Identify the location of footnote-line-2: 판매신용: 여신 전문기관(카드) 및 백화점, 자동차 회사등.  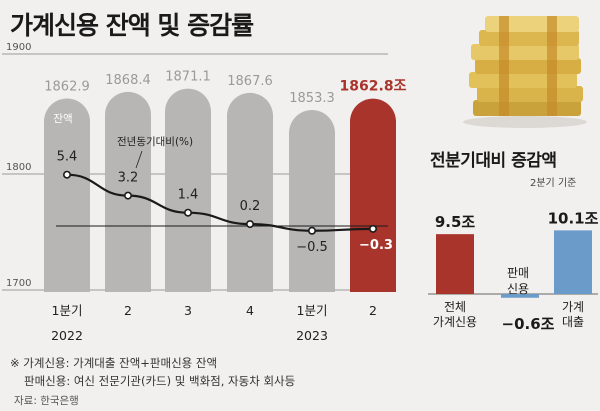
(160, 381).